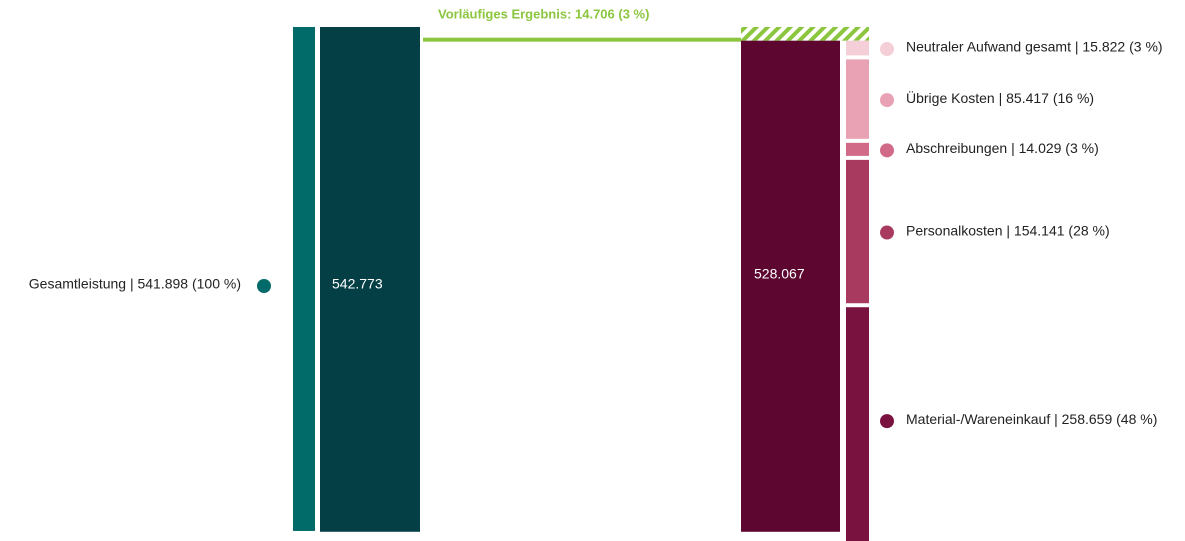 The image size is (1185, 541). I want to click on legend-label: Material-/Wareneinkauf | 258.659 (48 %), so click(1031, 419).